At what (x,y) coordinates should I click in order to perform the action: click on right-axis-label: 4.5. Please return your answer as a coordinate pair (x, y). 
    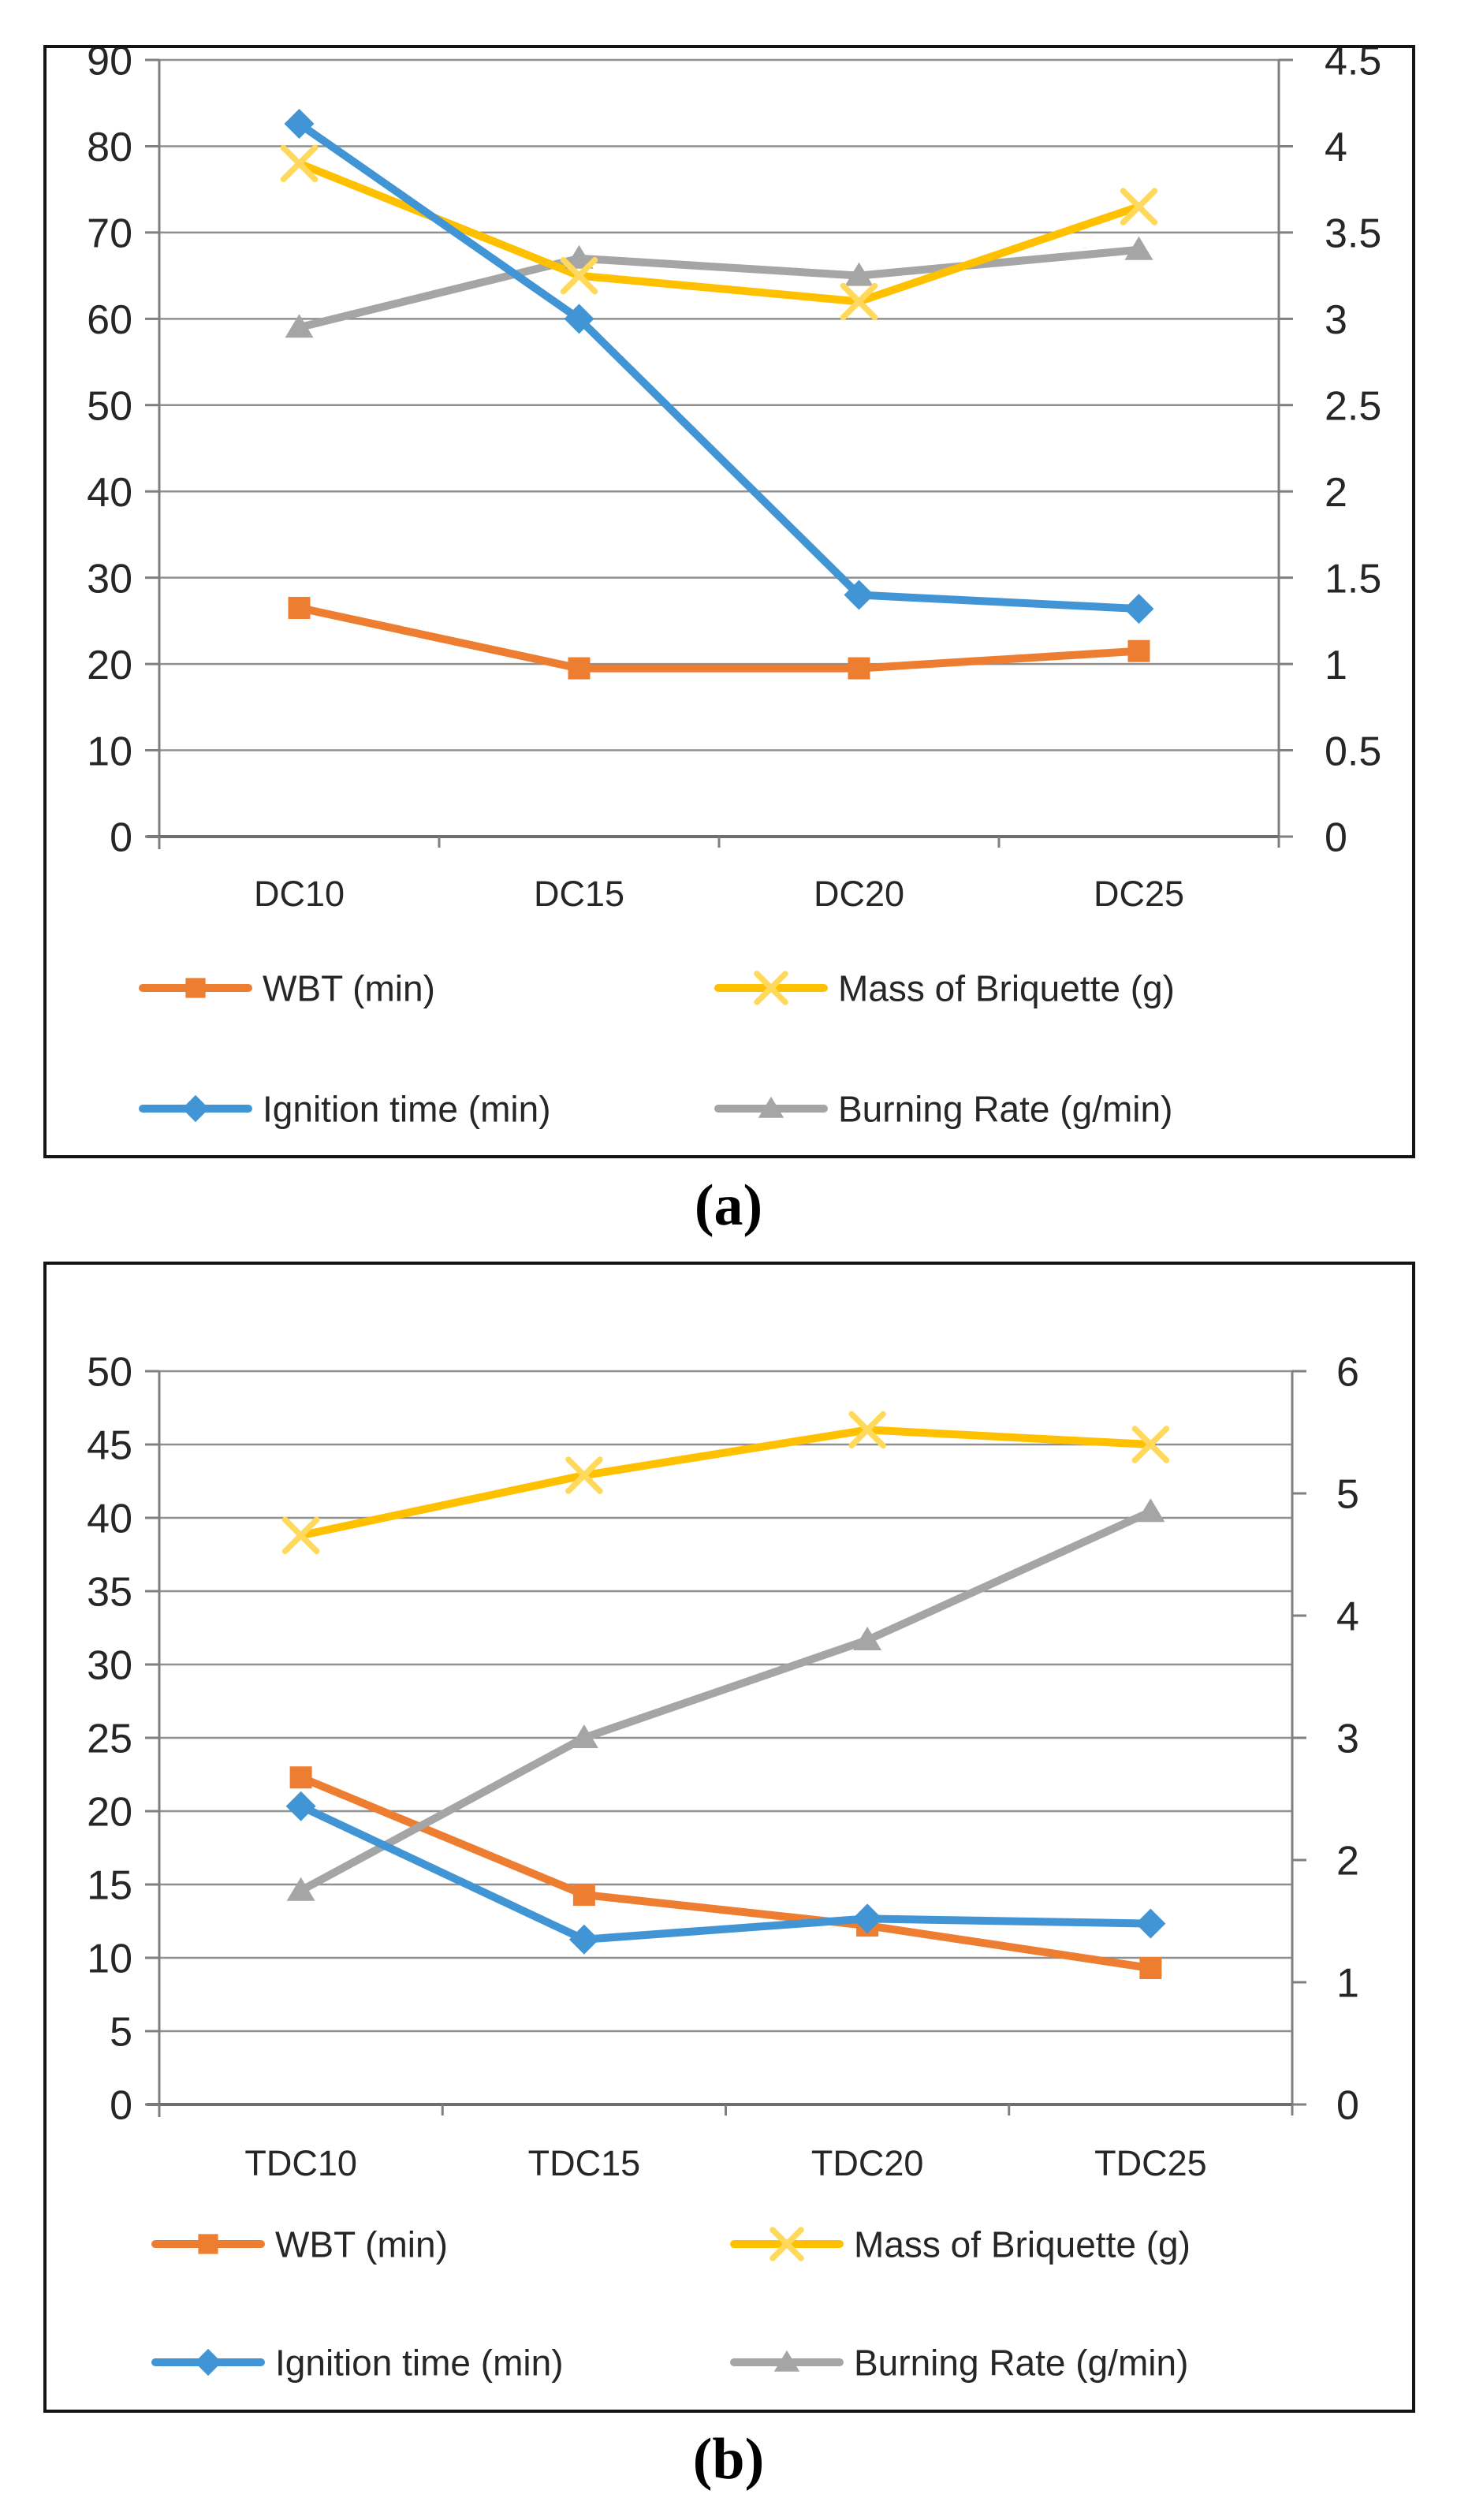
    Looking at the image, I should click on (1353, 66).